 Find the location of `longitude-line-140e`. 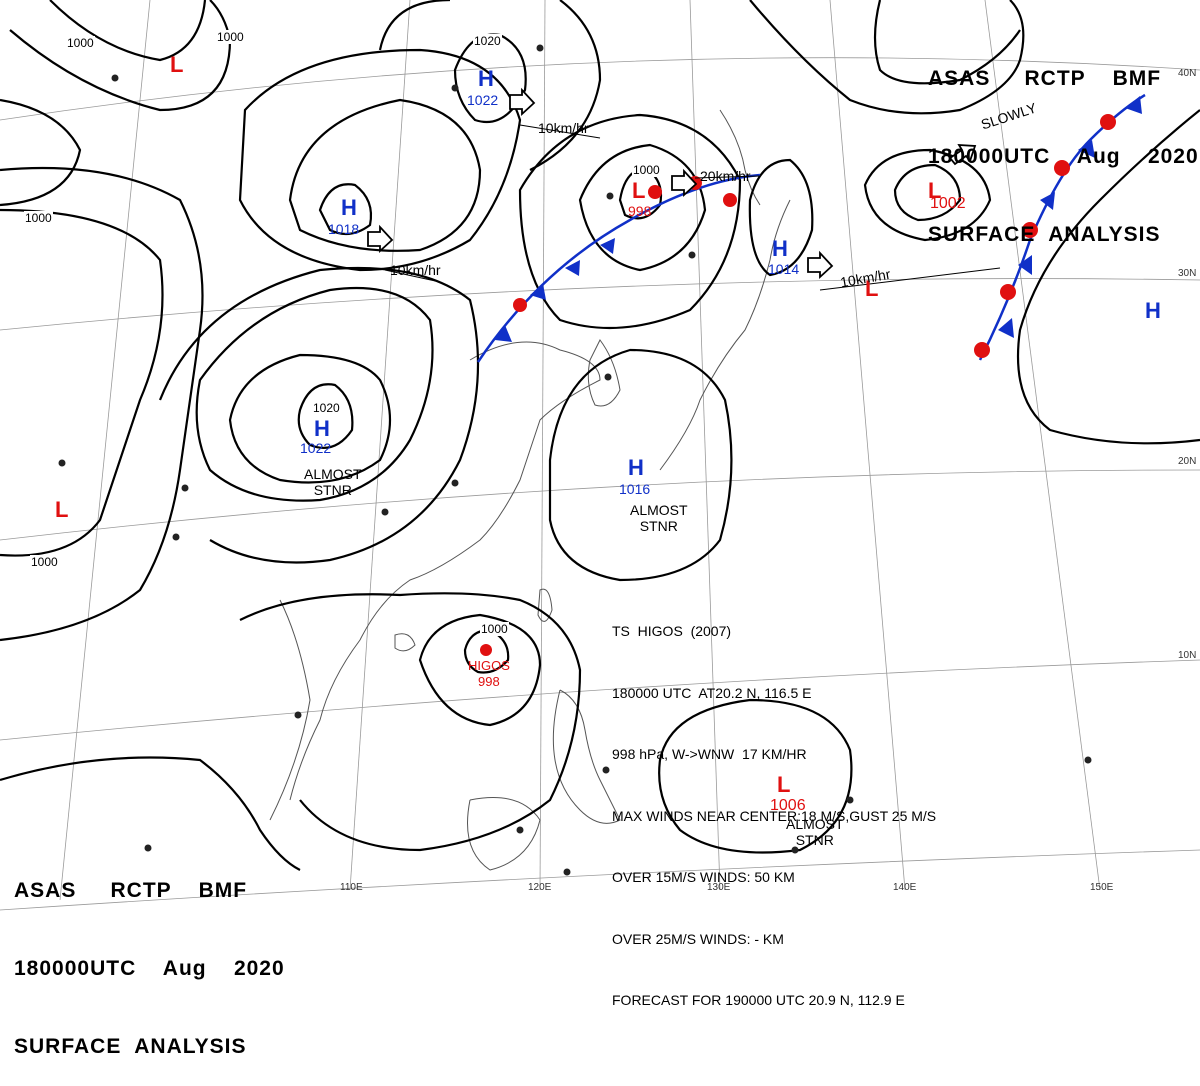

longitude-line-140e is located at coordinates (867, 445).